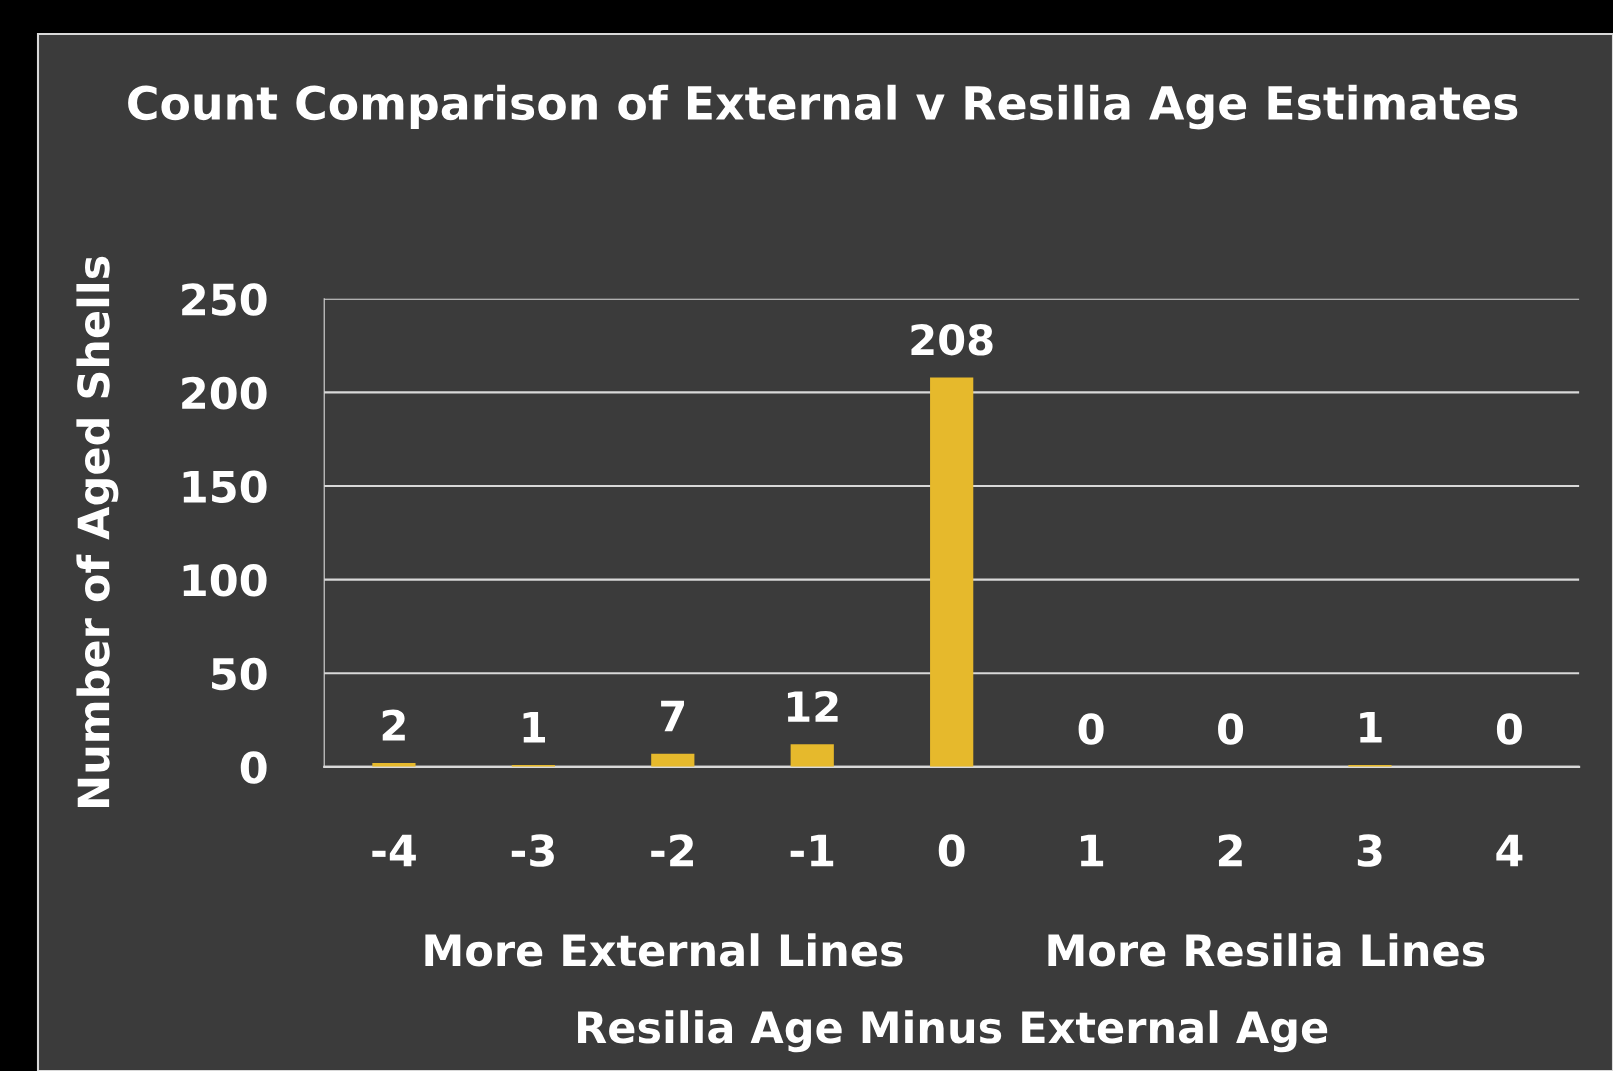 The width and height of the screenshot is (1613, 1071). Describe the element at coordinates (672, 716) in the screenshot. I see `data-label: 7` at that location.